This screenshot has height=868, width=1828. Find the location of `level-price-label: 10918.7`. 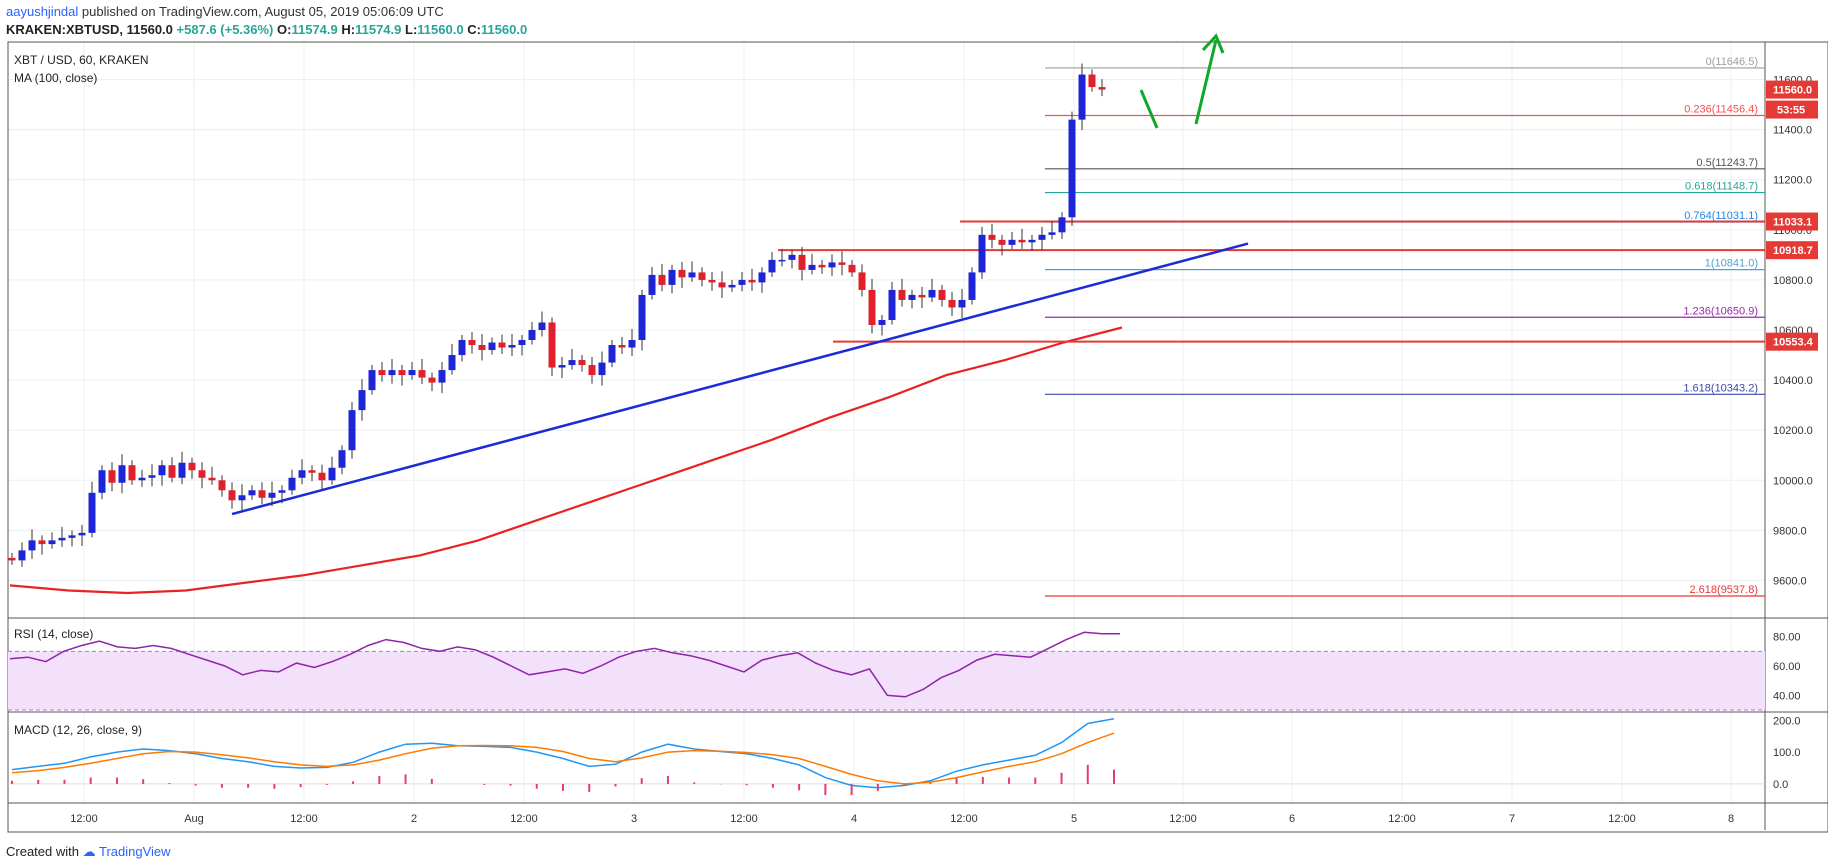

level-price-label: 10918.7 is located at coordinates (1793, 251).